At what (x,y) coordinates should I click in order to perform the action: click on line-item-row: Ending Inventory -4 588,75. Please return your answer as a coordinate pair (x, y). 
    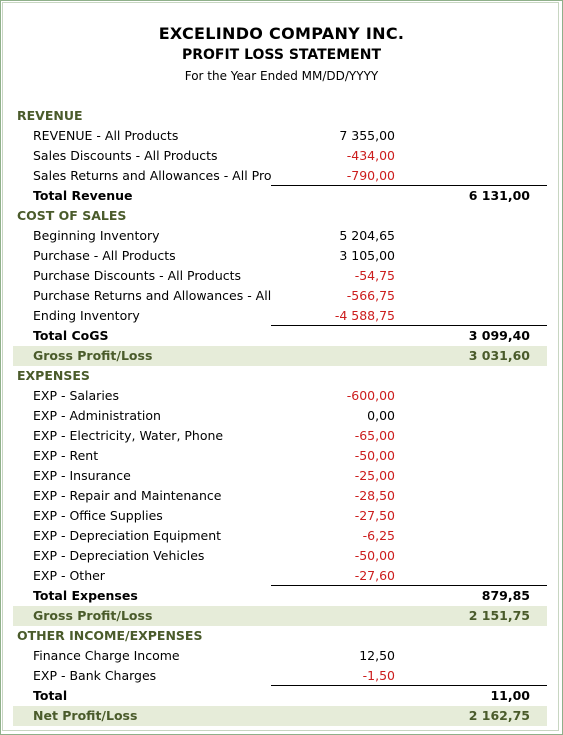
    Looking at the image, I should click on (280, 316).